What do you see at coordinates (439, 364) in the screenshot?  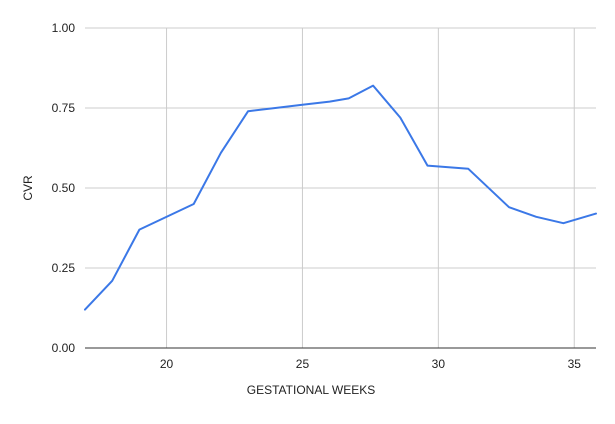 I see `x-tick-label: 30` at bounding box center [439, 364].